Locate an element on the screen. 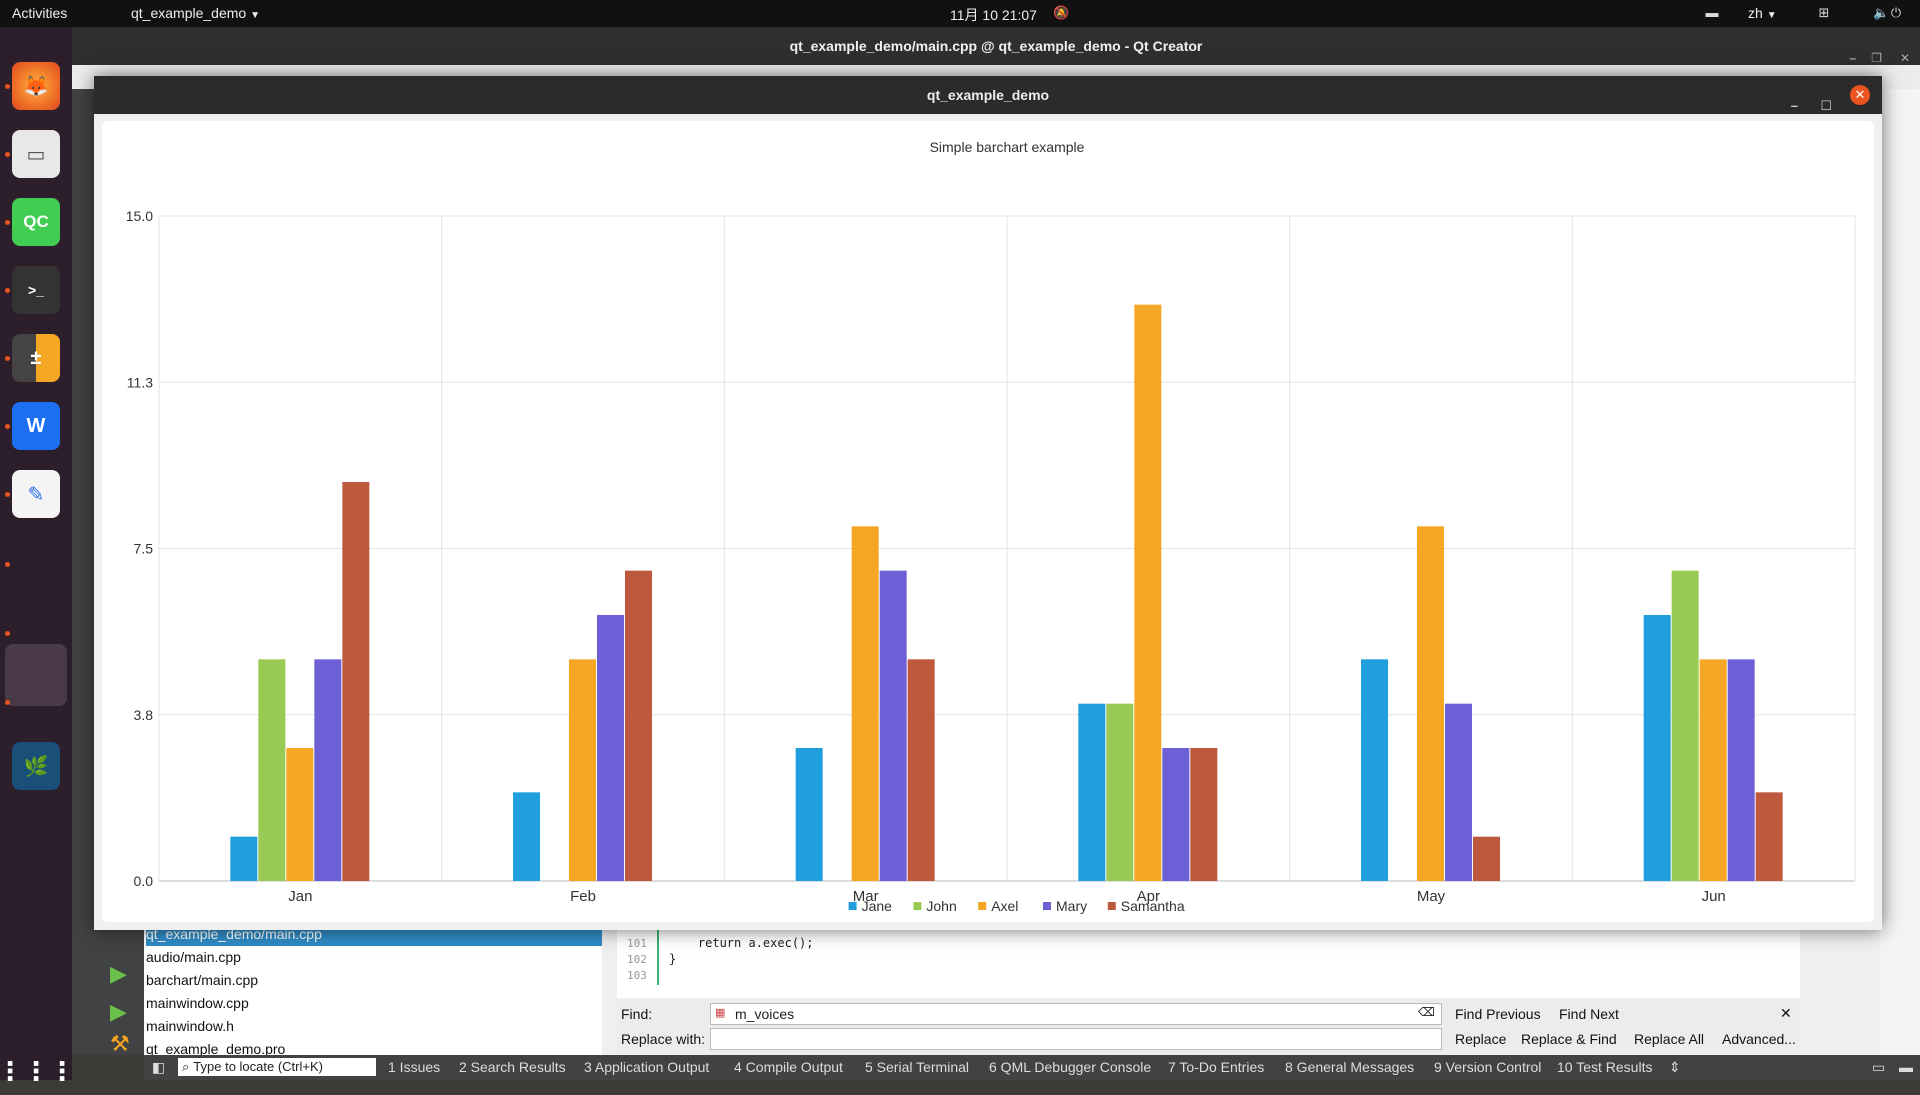 This screenshot has width=1920, height=1095. tab-serial-terminal: 5 Serial Terminal is located at coordinates (917, 1067).